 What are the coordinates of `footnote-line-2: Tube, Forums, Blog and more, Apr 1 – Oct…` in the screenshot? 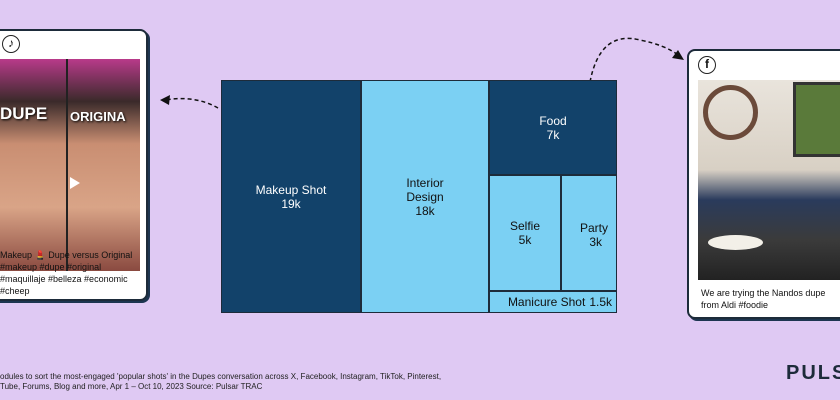 It's located at (131, 386).